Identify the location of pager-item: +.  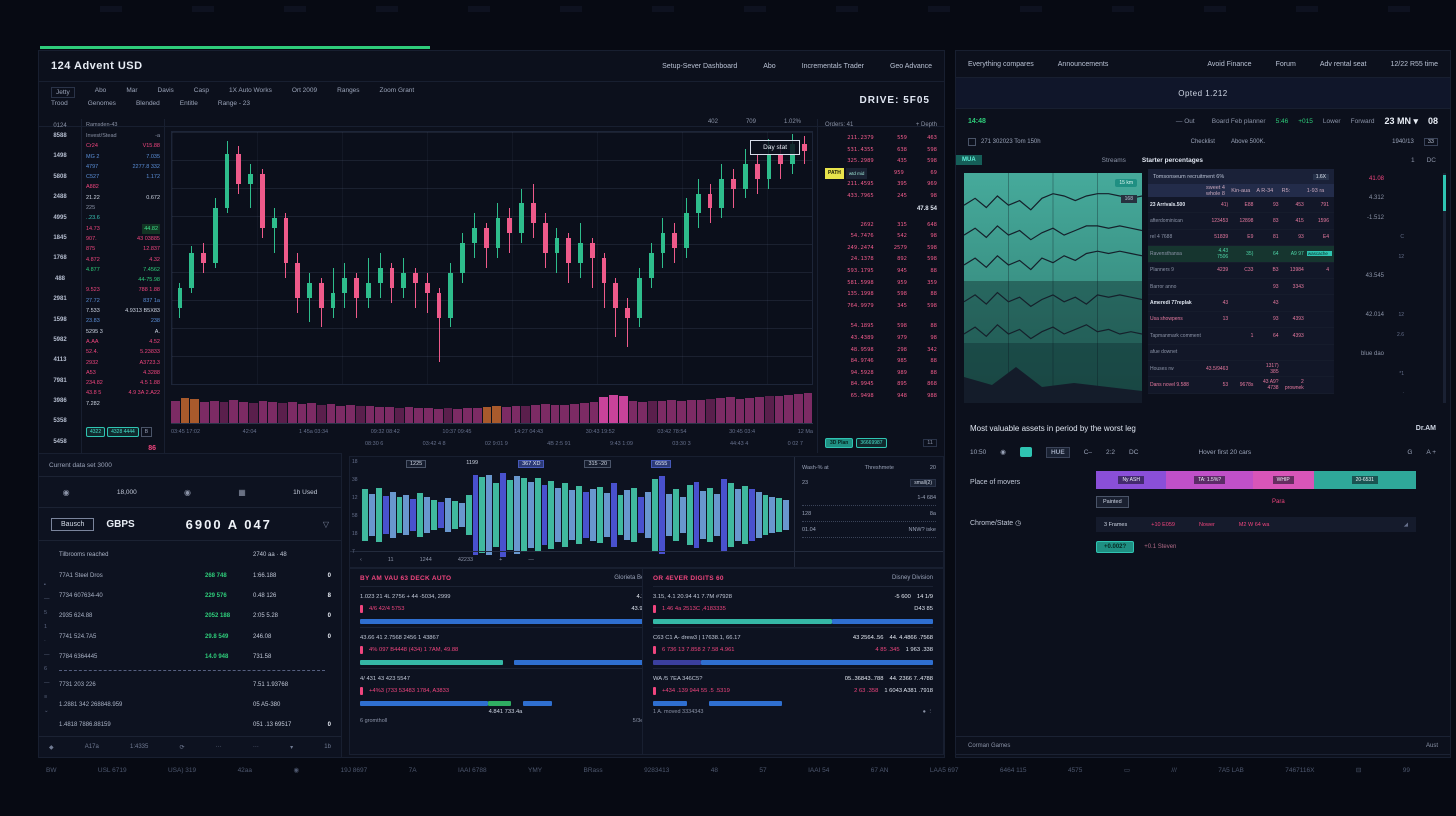
(501, 559).